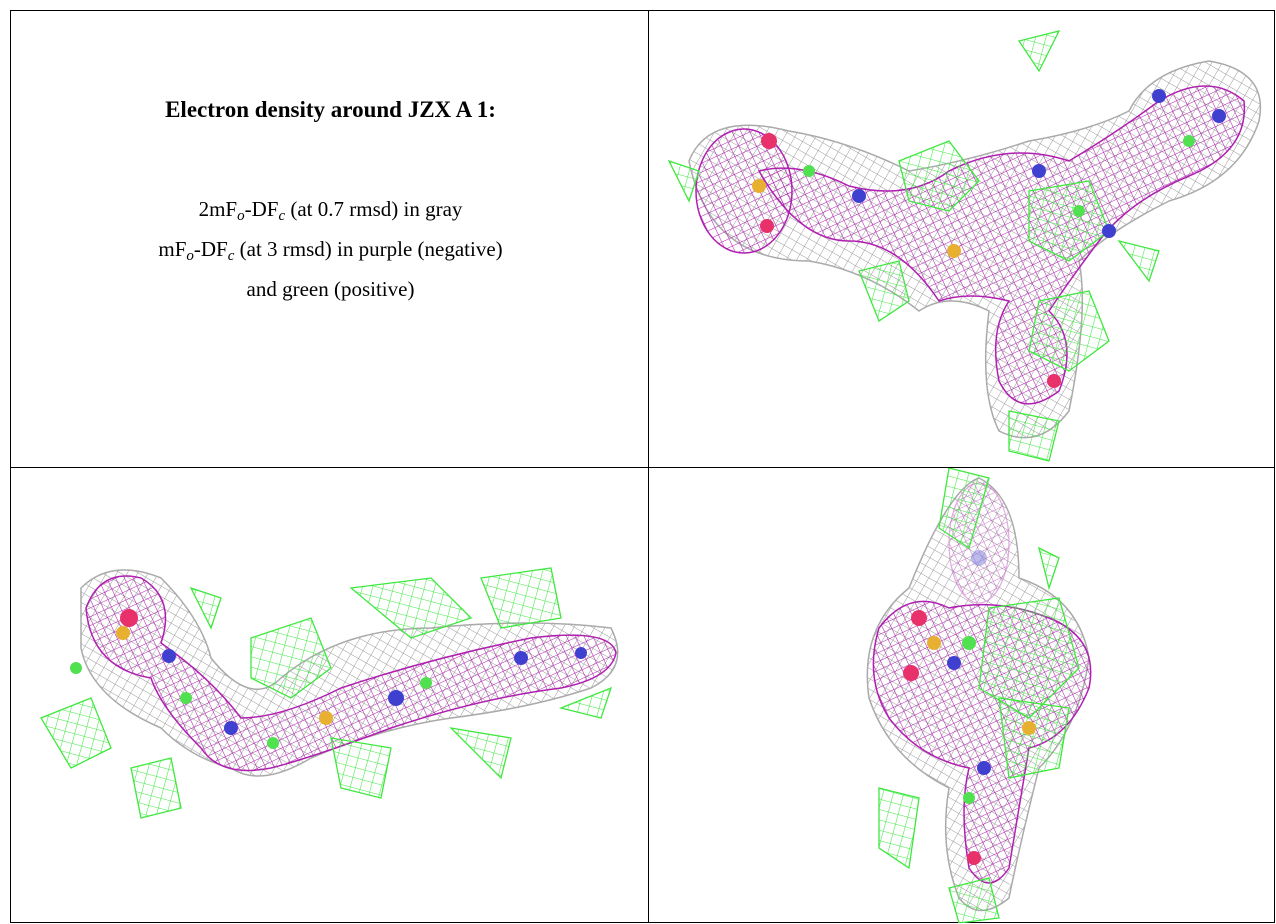 The height and width of the screenshot is (924, 1276). I want to click on text: (at 0.7 rmsd) in gray, so click(376, 209).